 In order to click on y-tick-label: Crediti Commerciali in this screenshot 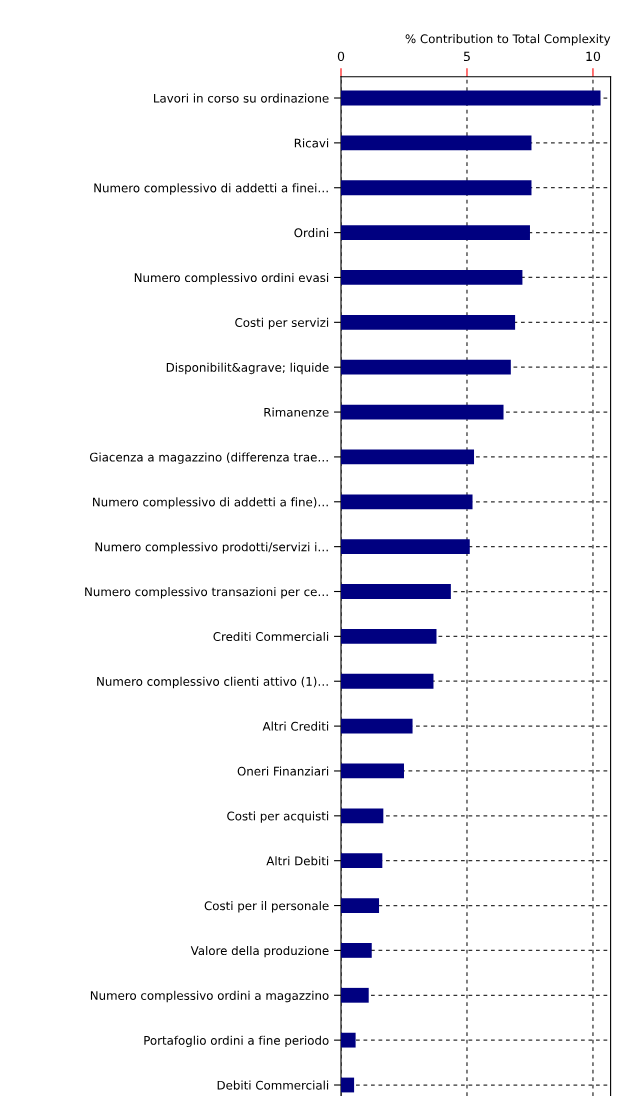, I will do `click(271, 636)`.